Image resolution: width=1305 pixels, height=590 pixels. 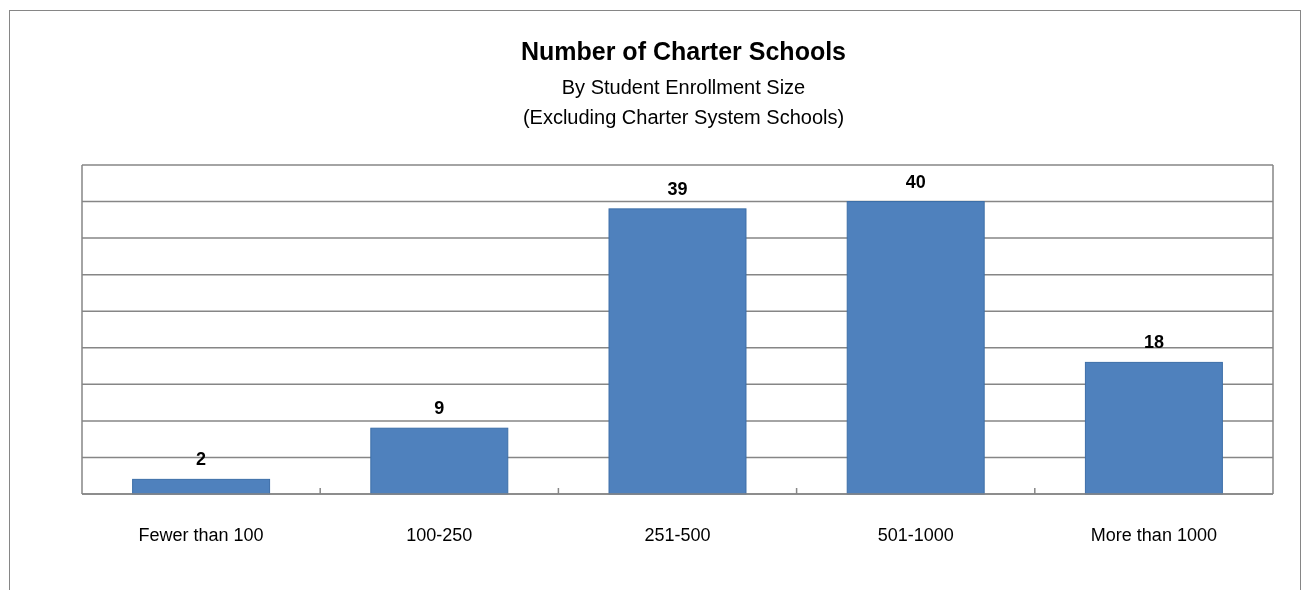 I want to click on data-label: 18, so click(x=1153, y=342).